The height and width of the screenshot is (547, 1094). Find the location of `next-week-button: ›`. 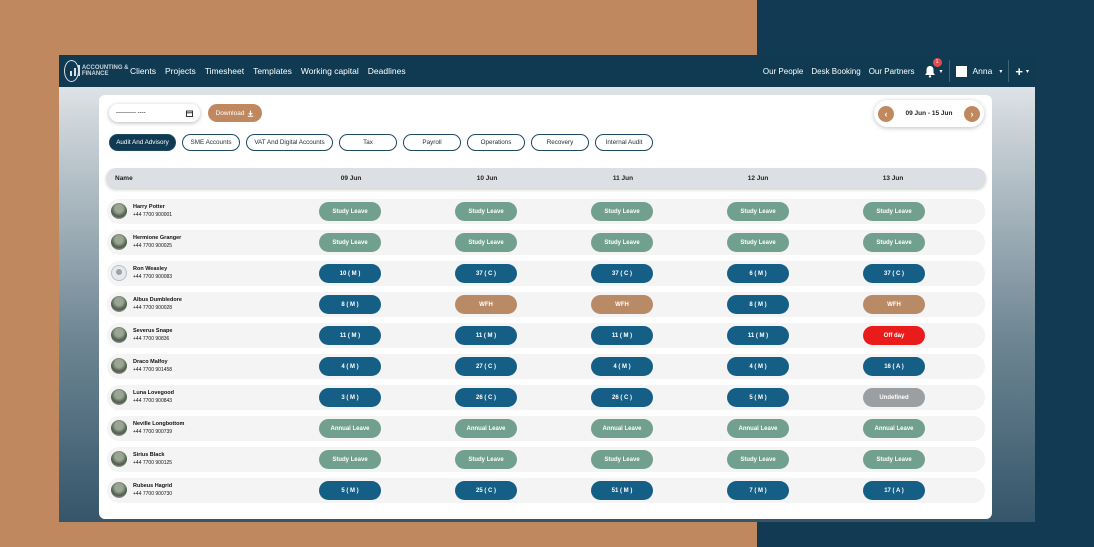

next-week-button: › is located at coordinates (972, 113).